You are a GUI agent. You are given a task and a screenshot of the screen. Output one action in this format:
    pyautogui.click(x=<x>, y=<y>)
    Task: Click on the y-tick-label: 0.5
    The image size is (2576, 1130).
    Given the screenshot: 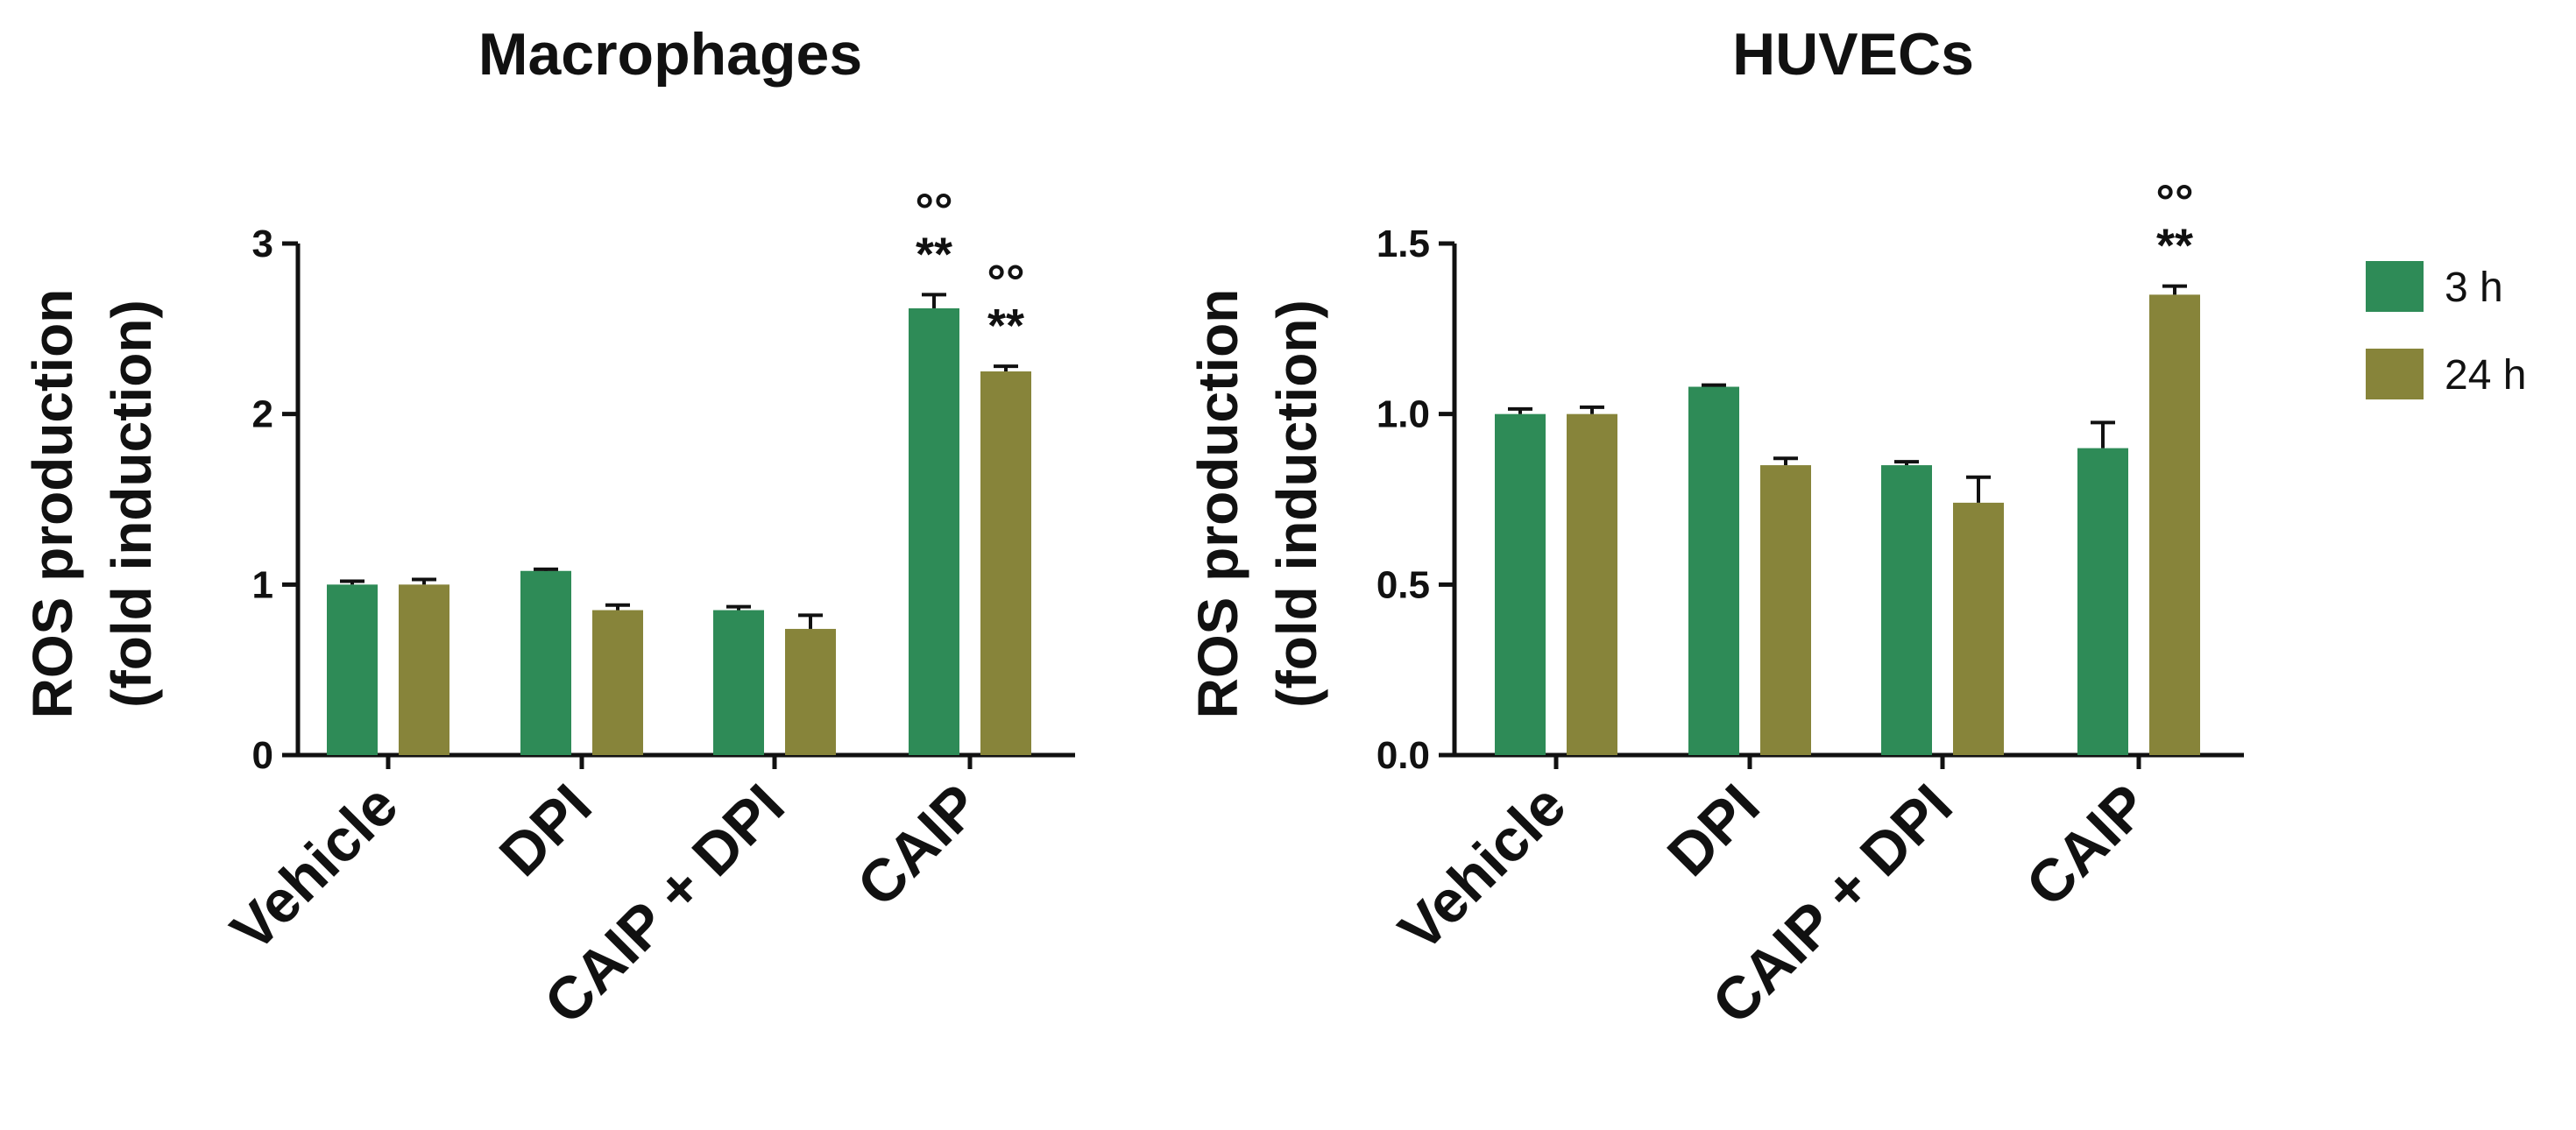 What is the action you would take?
    pyautogui.click(x=1403, y=584)
    